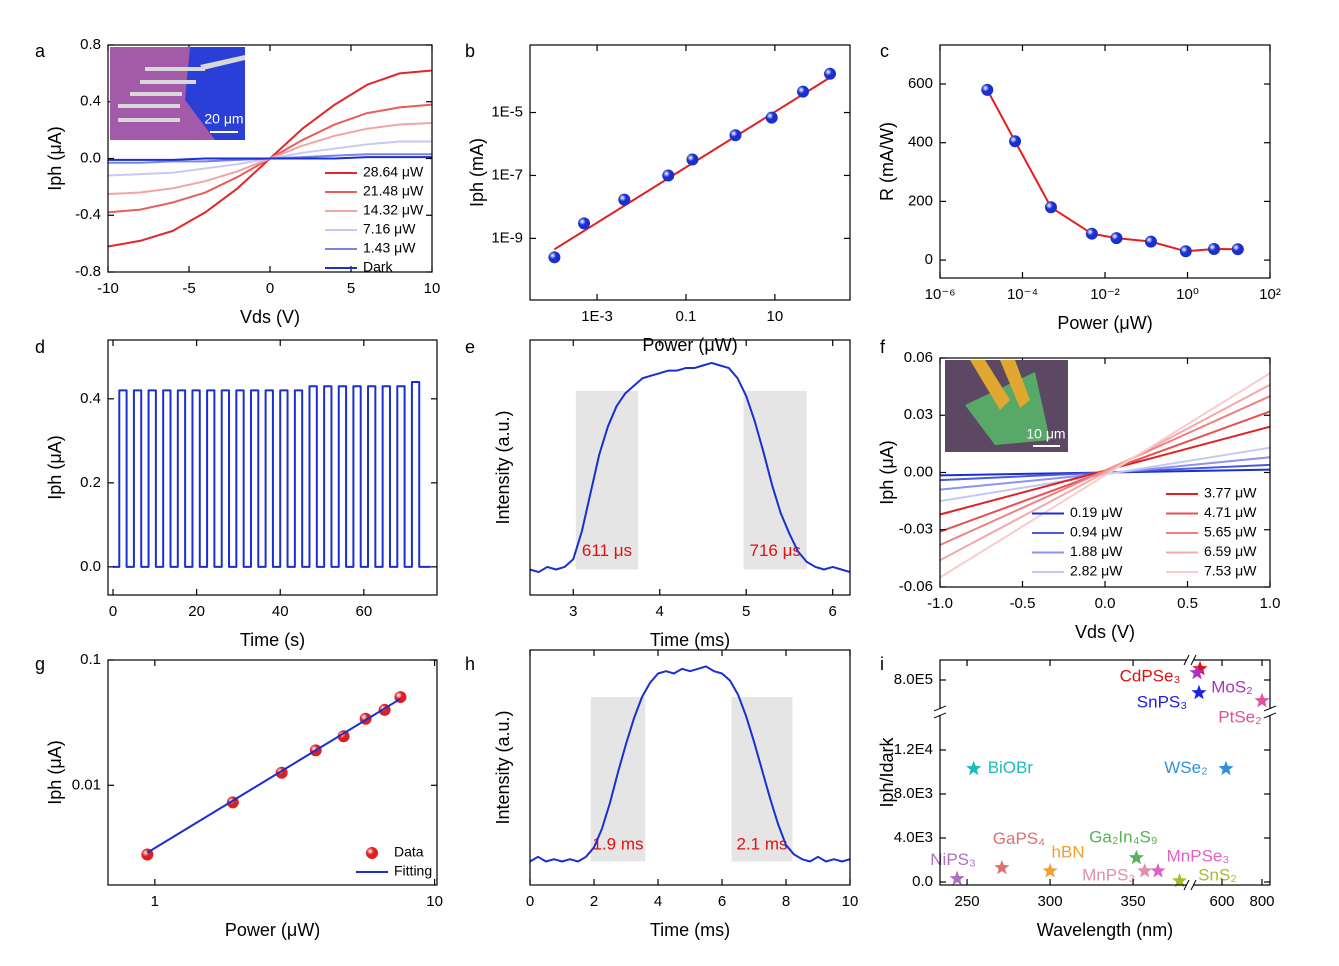  I want to click on x-tick-label: -0.5, so click(1023, 603).